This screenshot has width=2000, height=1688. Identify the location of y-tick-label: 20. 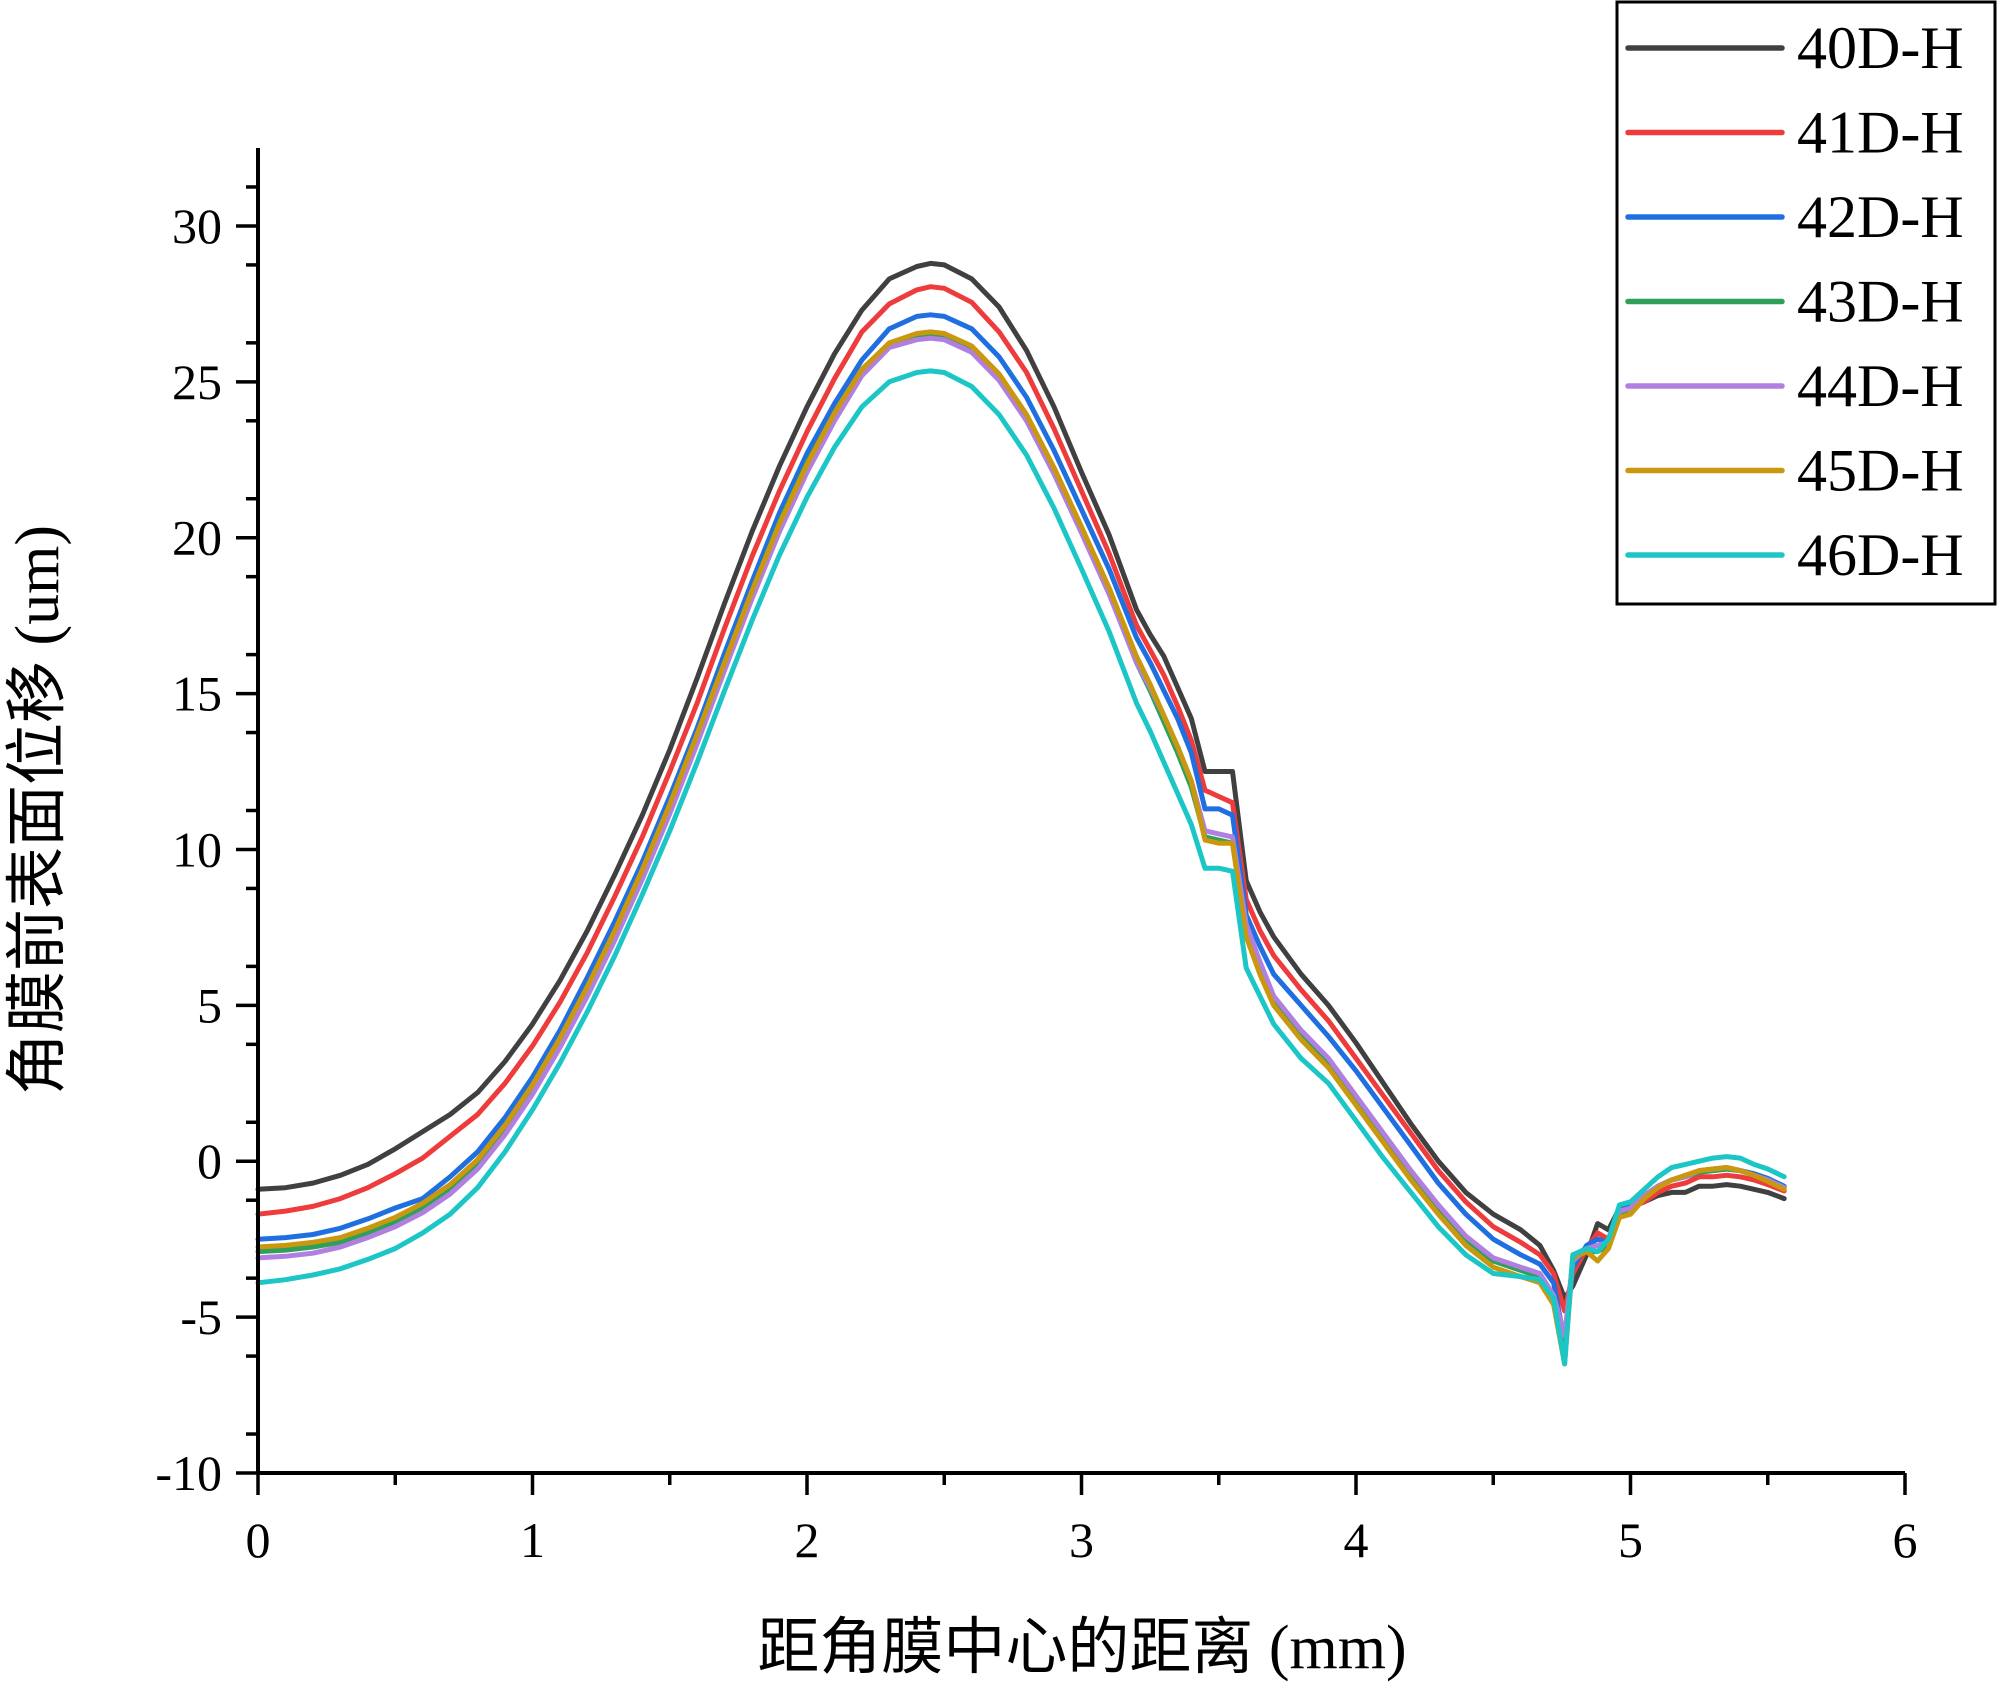
(197, 538).